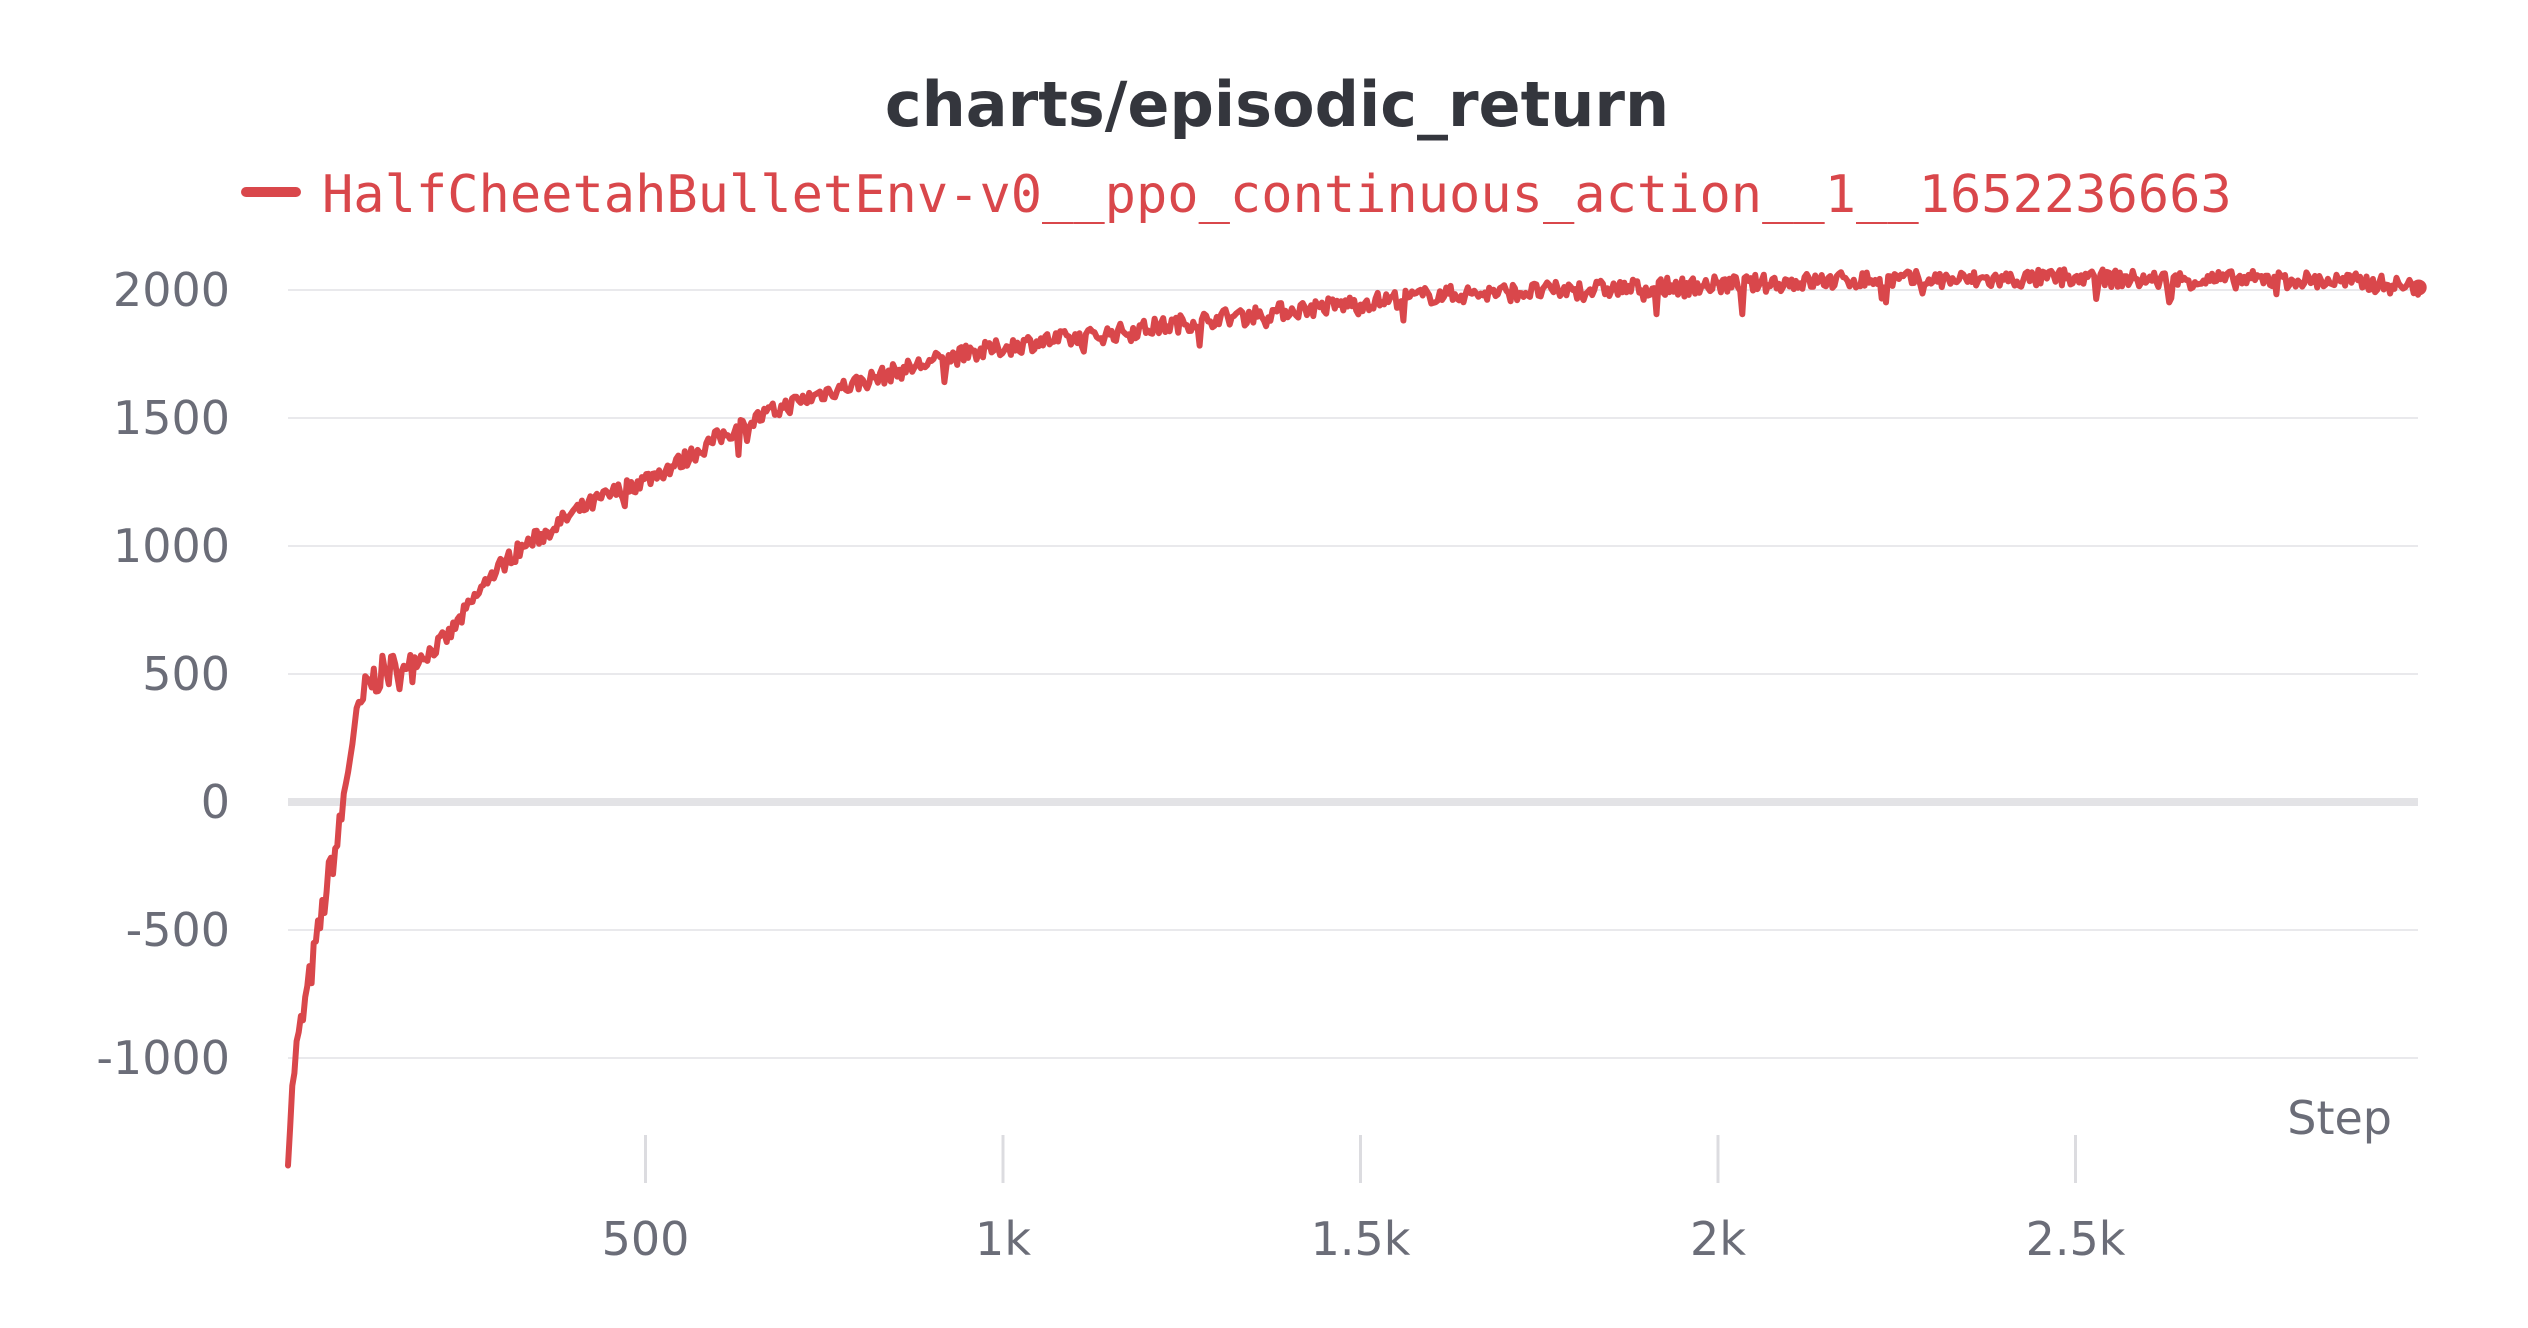 The image size is (2528, 1328). What do you see at coordinates (163, 1058) in the screenshot?
I see `y-tick-label: -1000` at bounding box center [163, 1058].